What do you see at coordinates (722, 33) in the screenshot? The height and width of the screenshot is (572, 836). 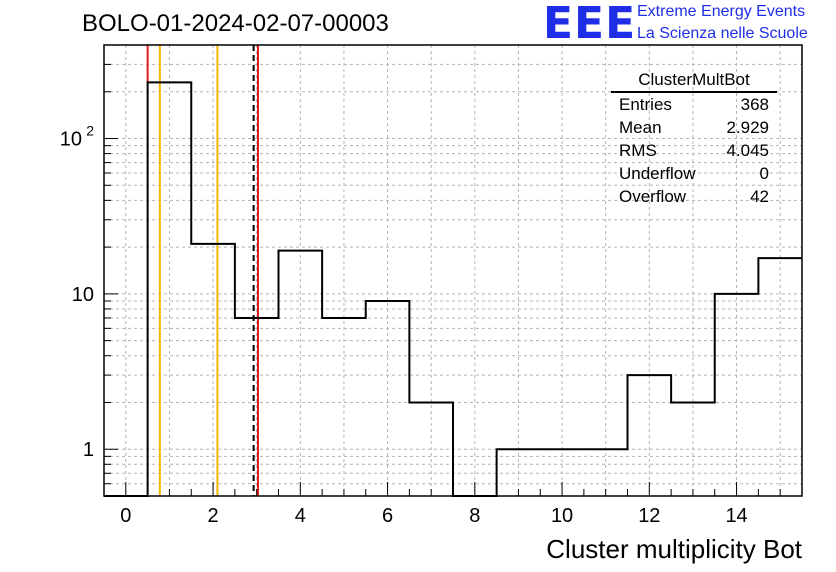 I see `logo-line-2: La Scienza nelle Scuole` at bounding box center [722, 33].